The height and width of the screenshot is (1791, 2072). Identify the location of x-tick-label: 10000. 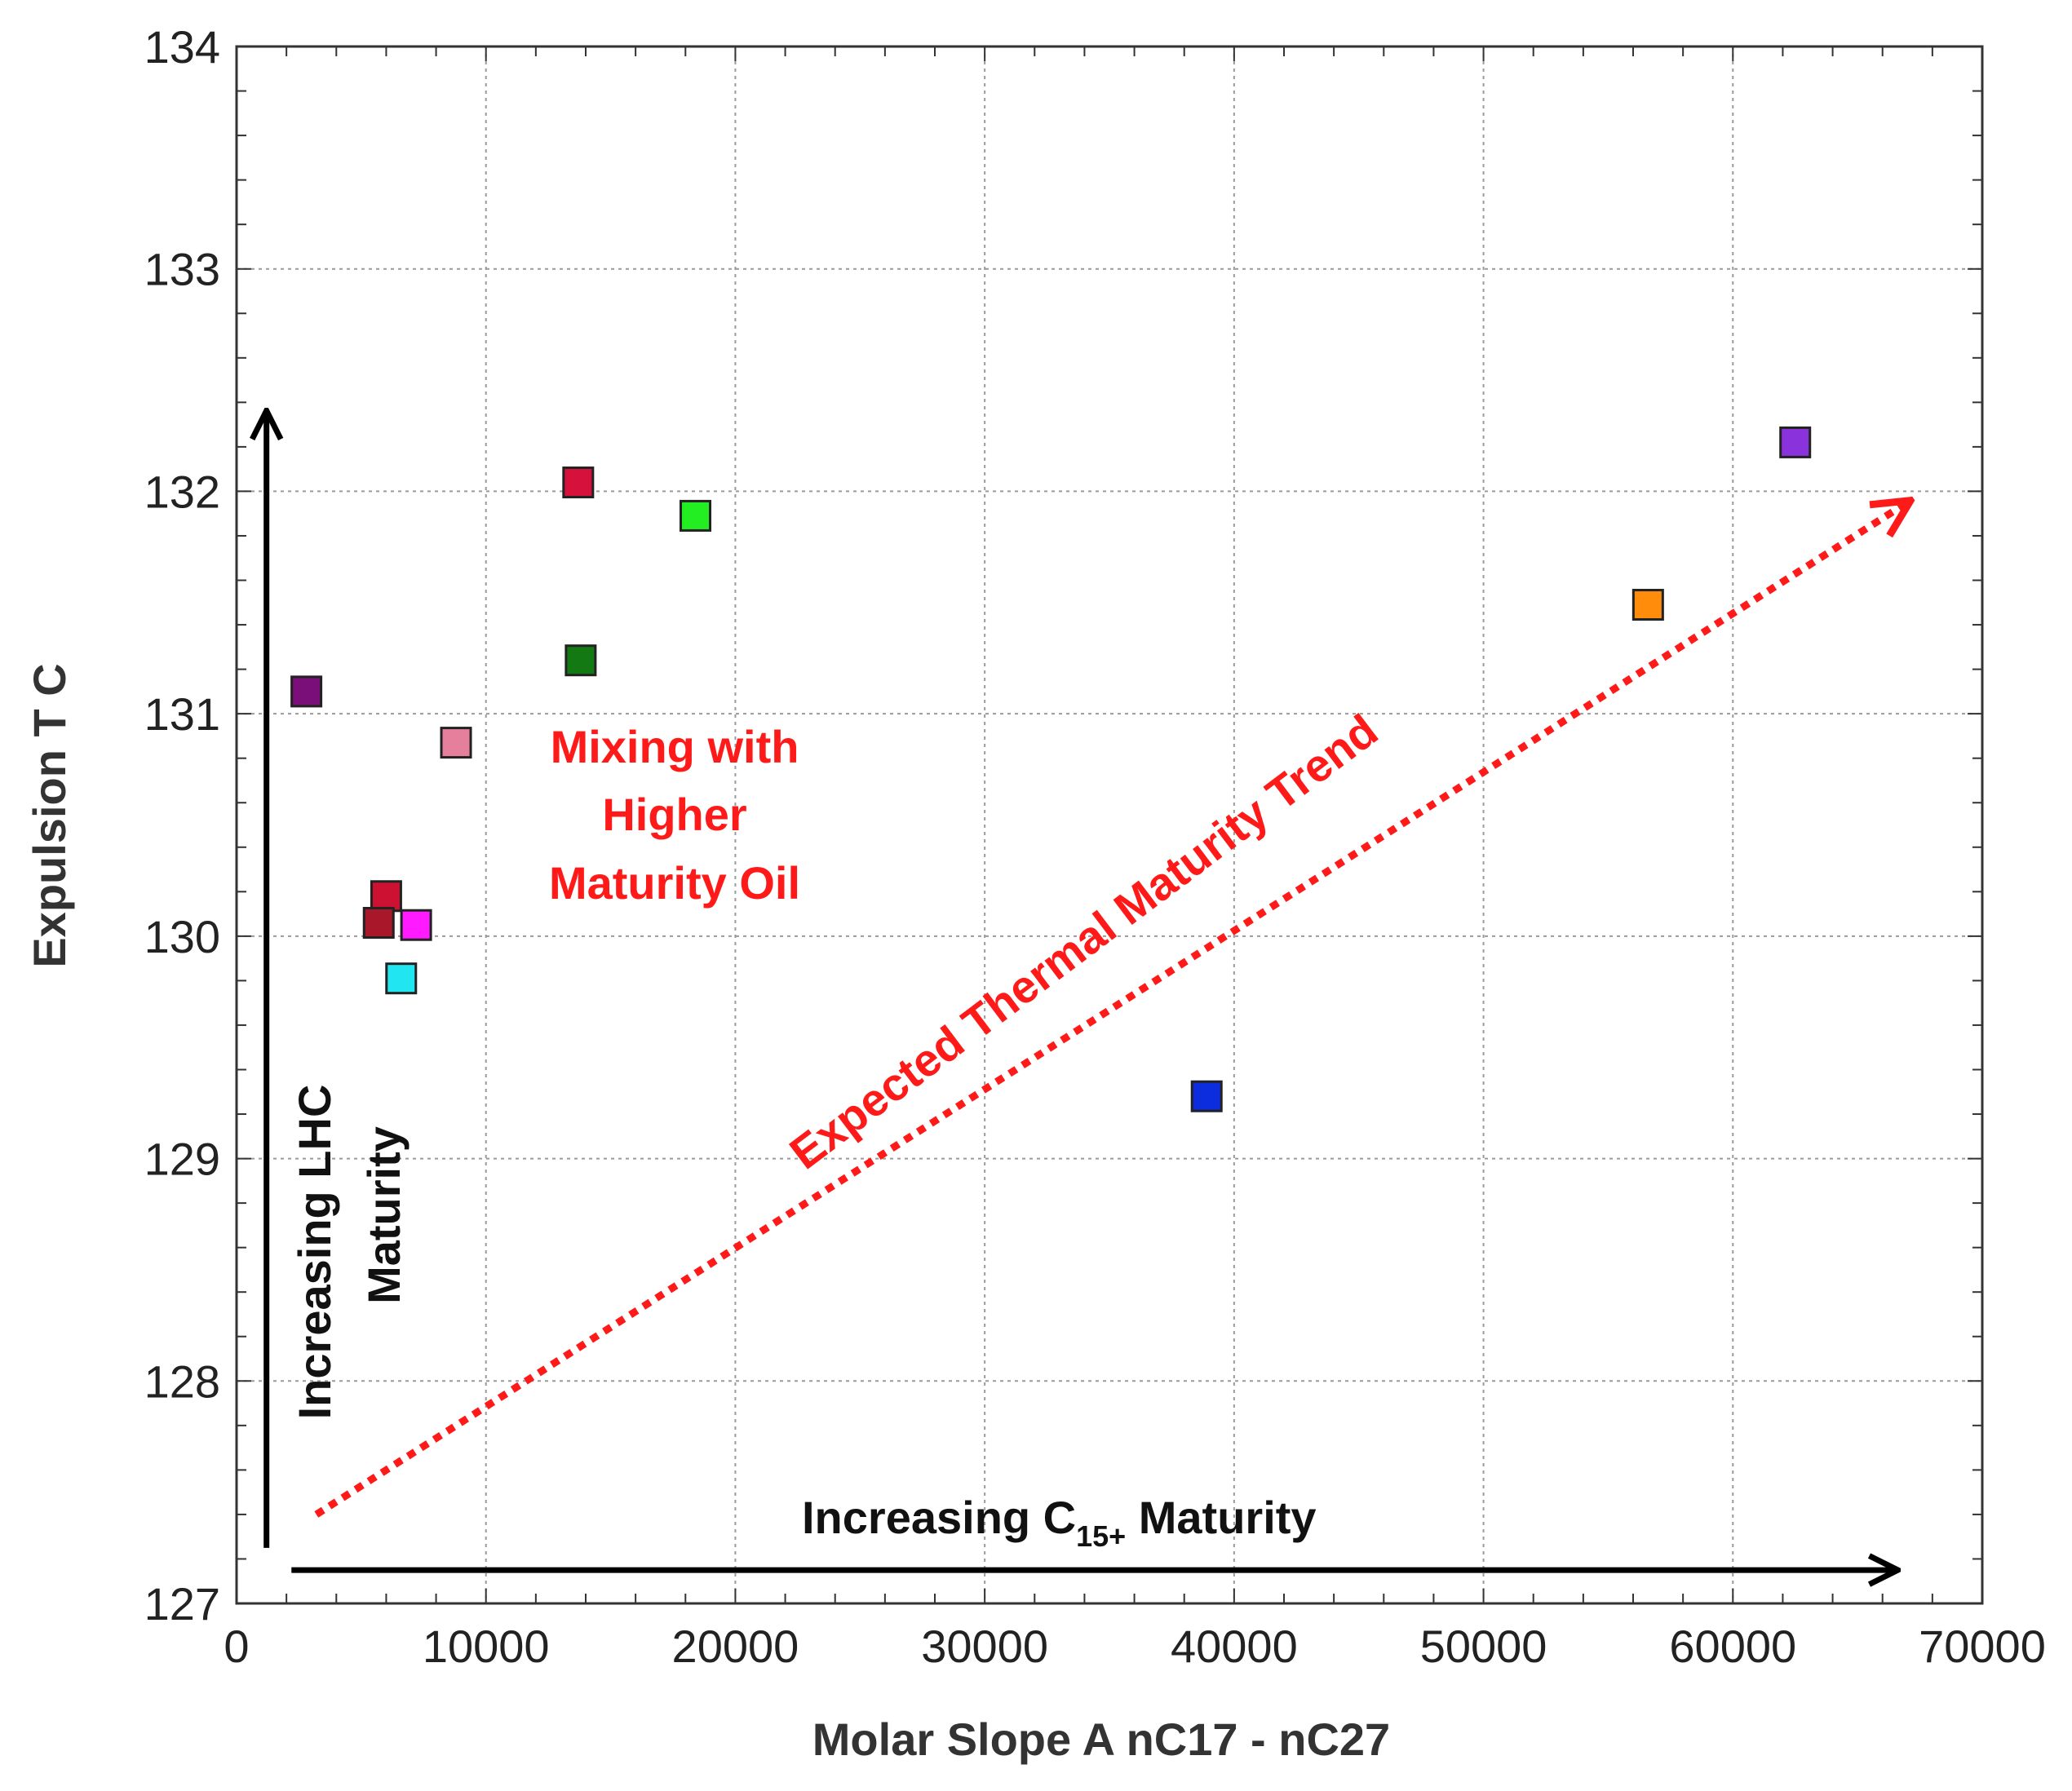
(487, 1646).